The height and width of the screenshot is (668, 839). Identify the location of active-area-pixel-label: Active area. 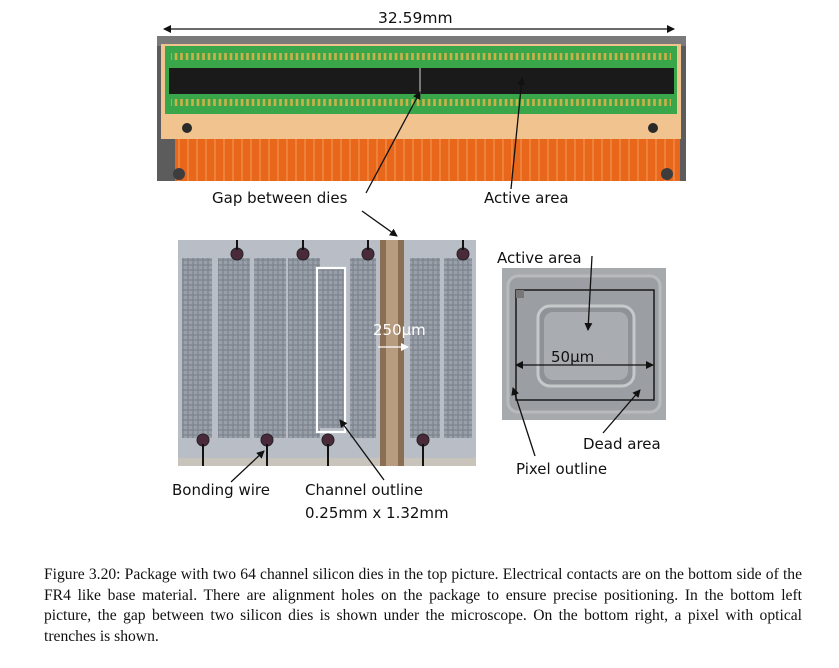
(539, 258).